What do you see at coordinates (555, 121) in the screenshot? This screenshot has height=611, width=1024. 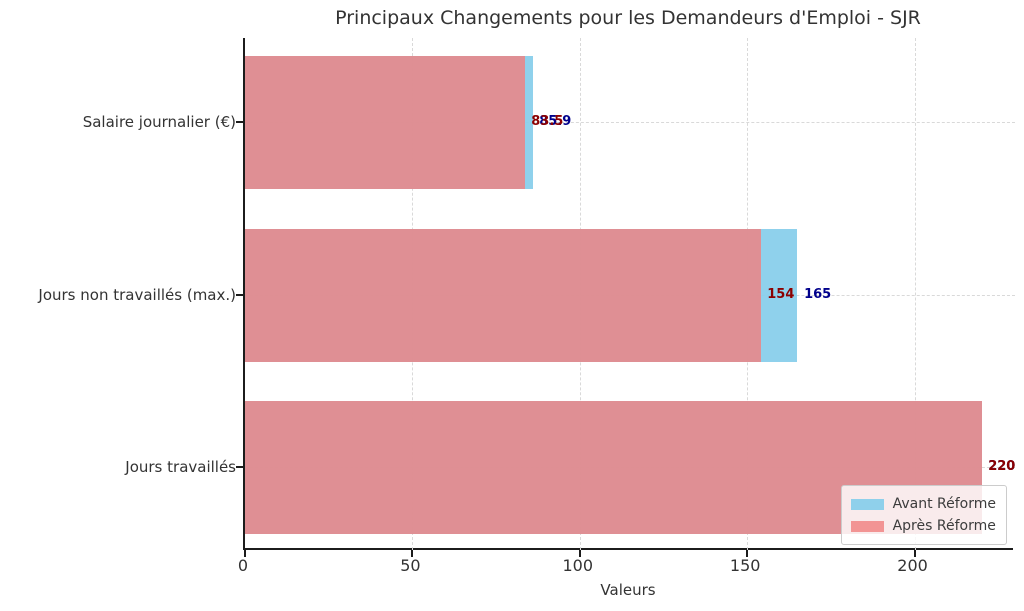 I see `value-label-avant: 85.9` at bounding box center [555, 121].